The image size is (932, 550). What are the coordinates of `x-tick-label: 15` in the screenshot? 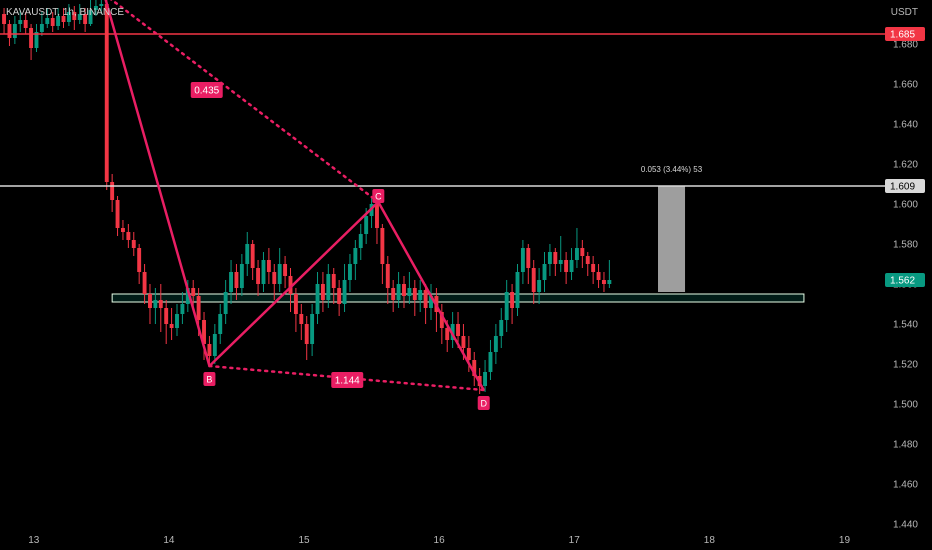 It's located at (304, 540).